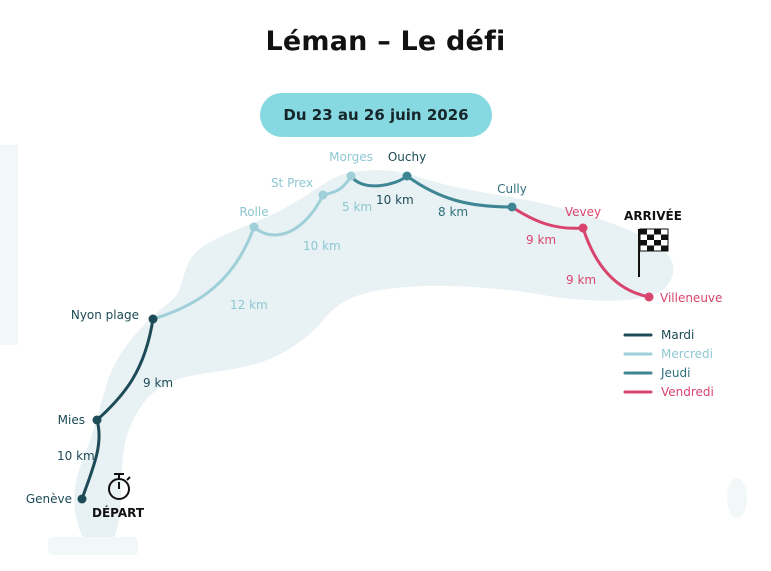  I want to click on segment-vevey-villeneuve, so click(616, 262).